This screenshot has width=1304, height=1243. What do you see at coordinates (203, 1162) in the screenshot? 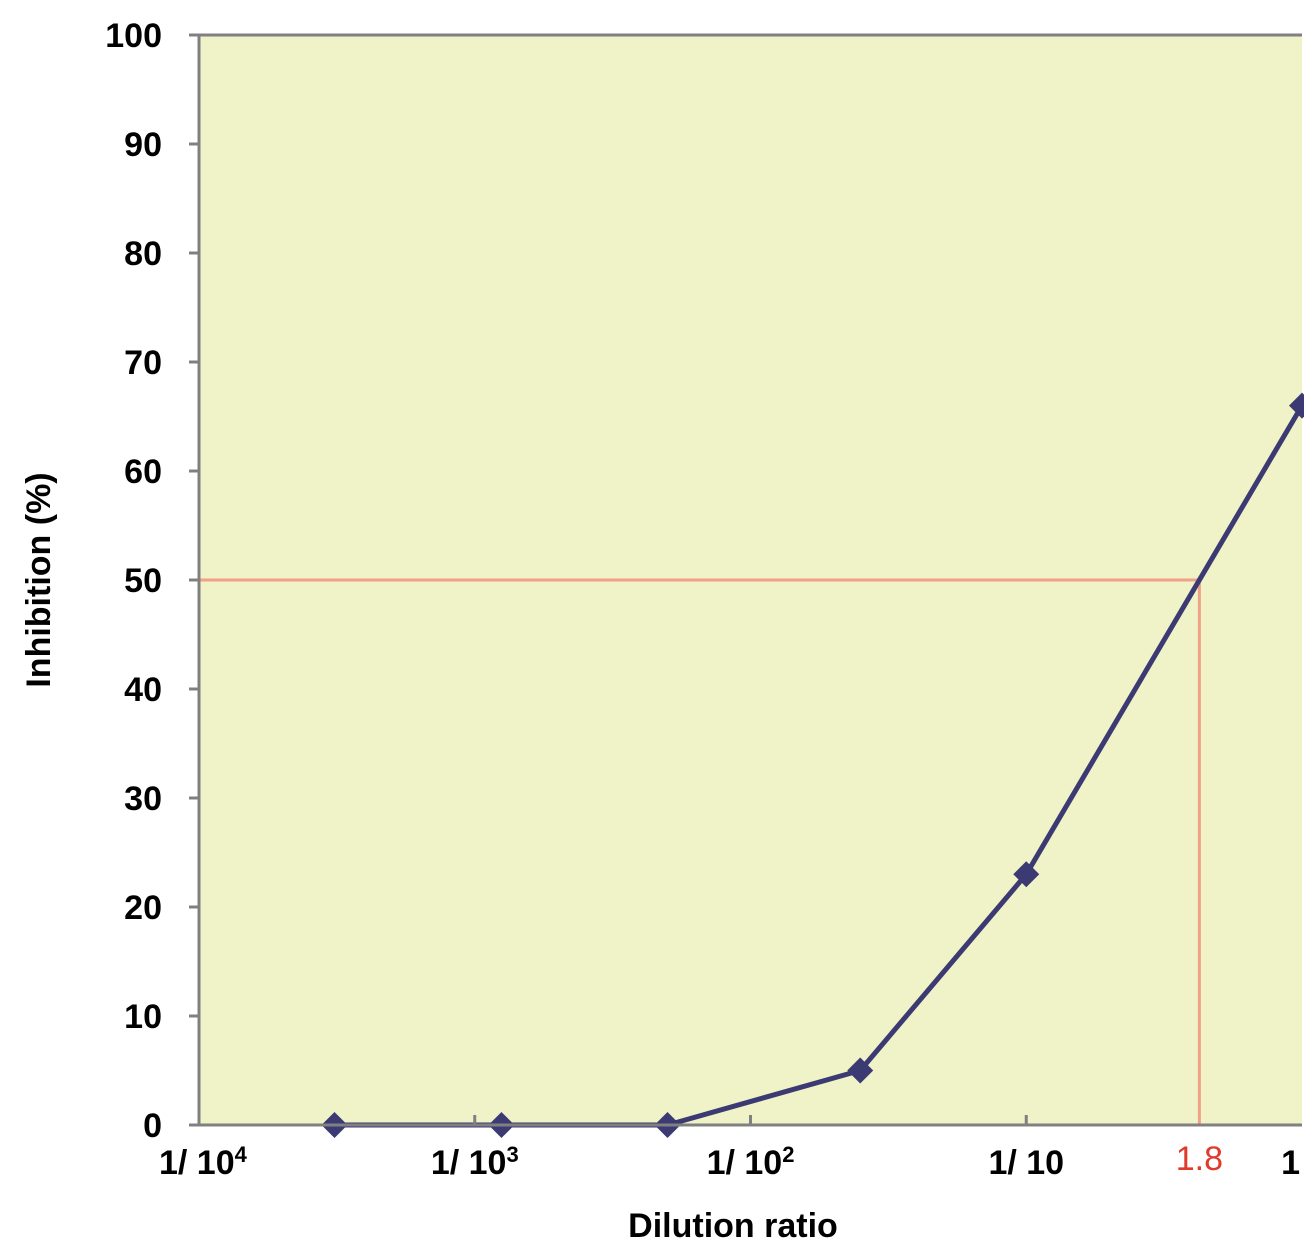
I see `x-tick-label: 1/ 104` at bounding box center [203, 1162].